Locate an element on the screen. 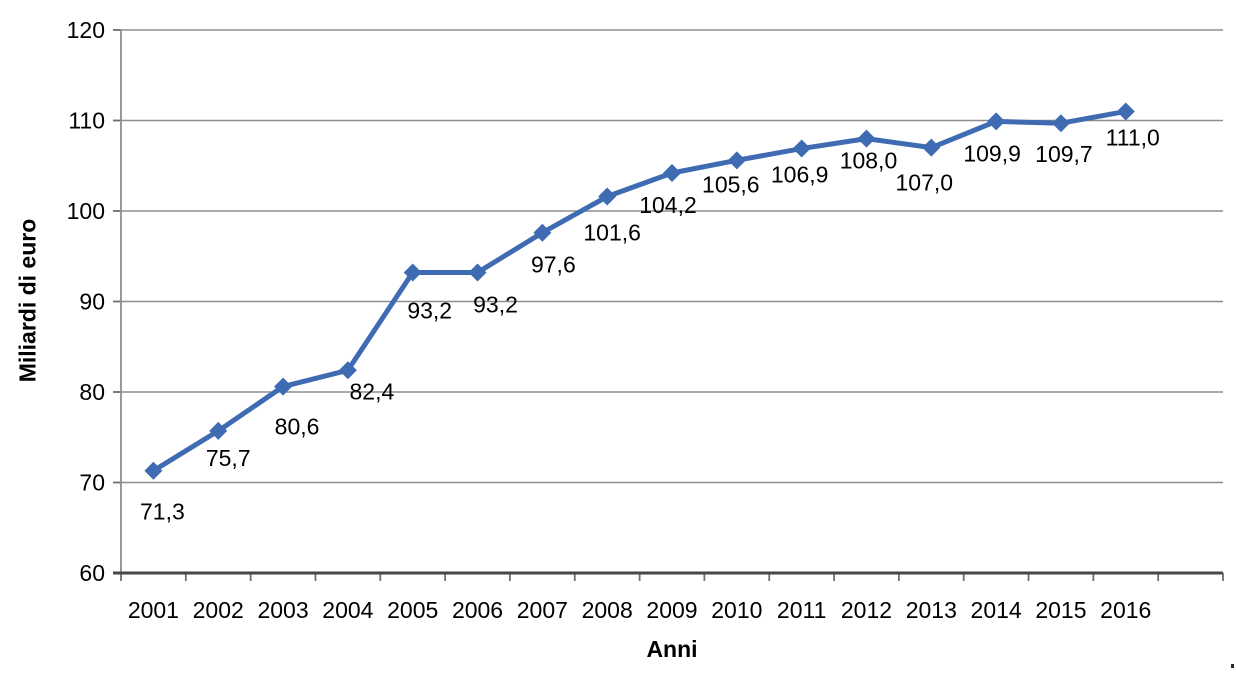 This screenshot has height=678, width=1236. data-label-2012: 108,0 is located at coordinates (869, 161).